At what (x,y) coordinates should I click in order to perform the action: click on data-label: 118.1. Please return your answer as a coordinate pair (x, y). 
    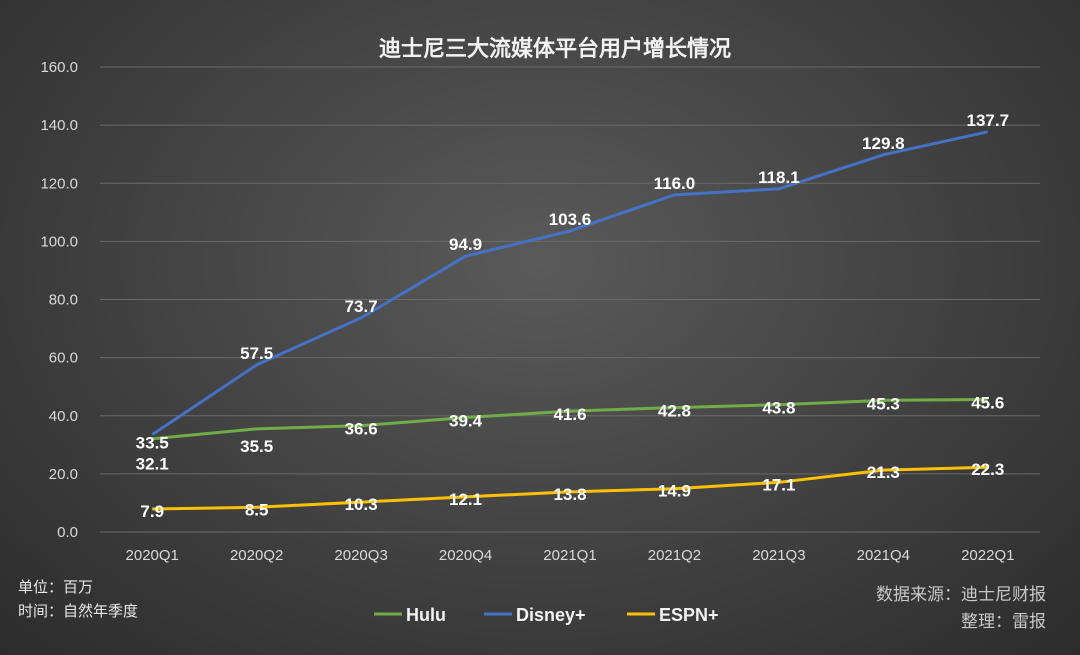
    Looking at the image, I should click on (779, 177).